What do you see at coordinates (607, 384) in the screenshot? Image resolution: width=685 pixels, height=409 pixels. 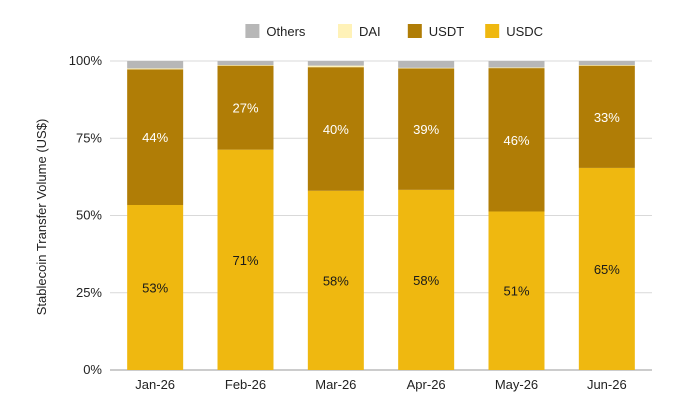 I see `x-tick-label: Jun-26` at bounding box center [607, 384].